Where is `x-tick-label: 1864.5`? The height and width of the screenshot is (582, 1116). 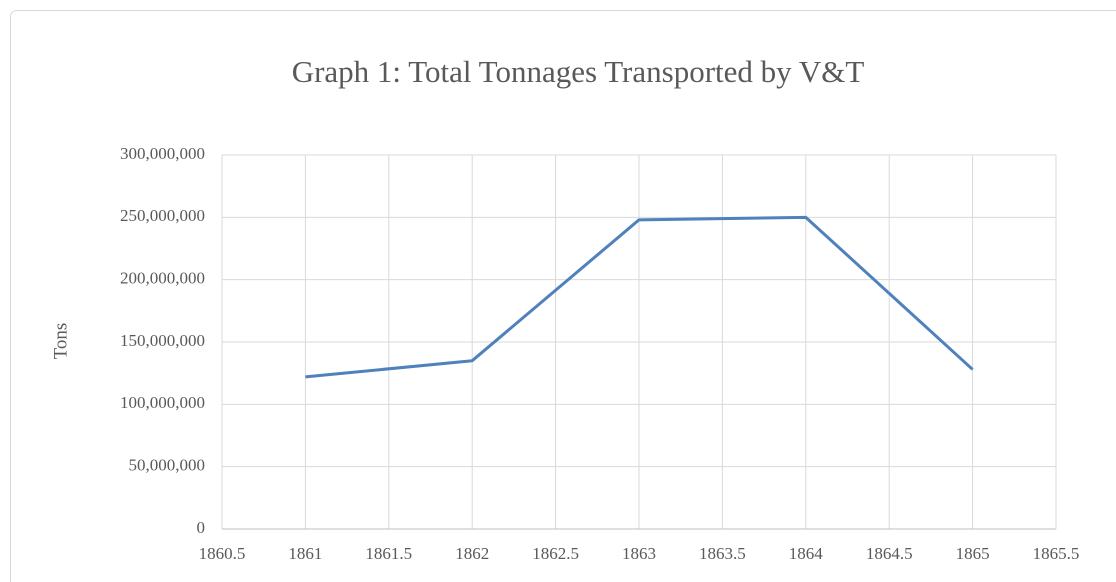 x-tick-label: 1864.5 is located at coordinates (889, 553).